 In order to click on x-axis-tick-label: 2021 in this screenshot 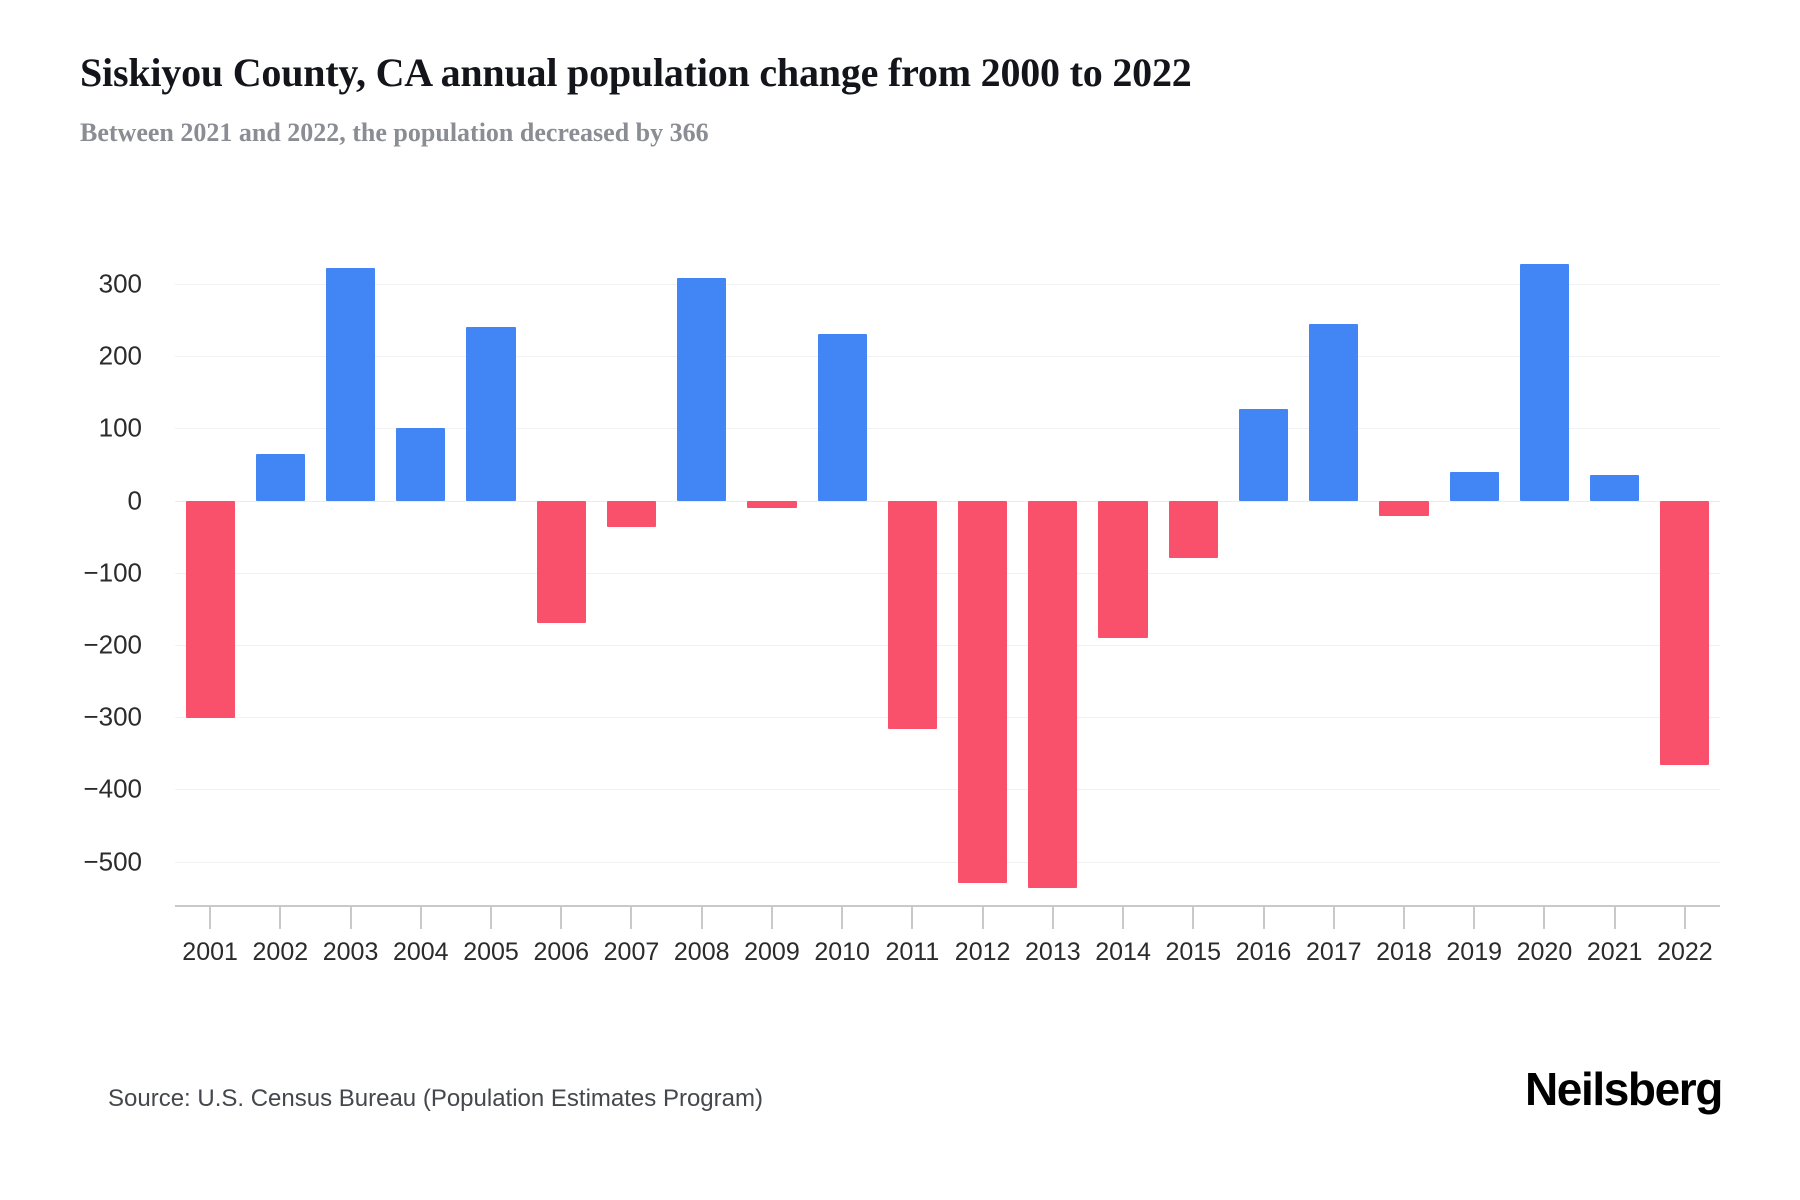, I will do `click(1614, 952)`.